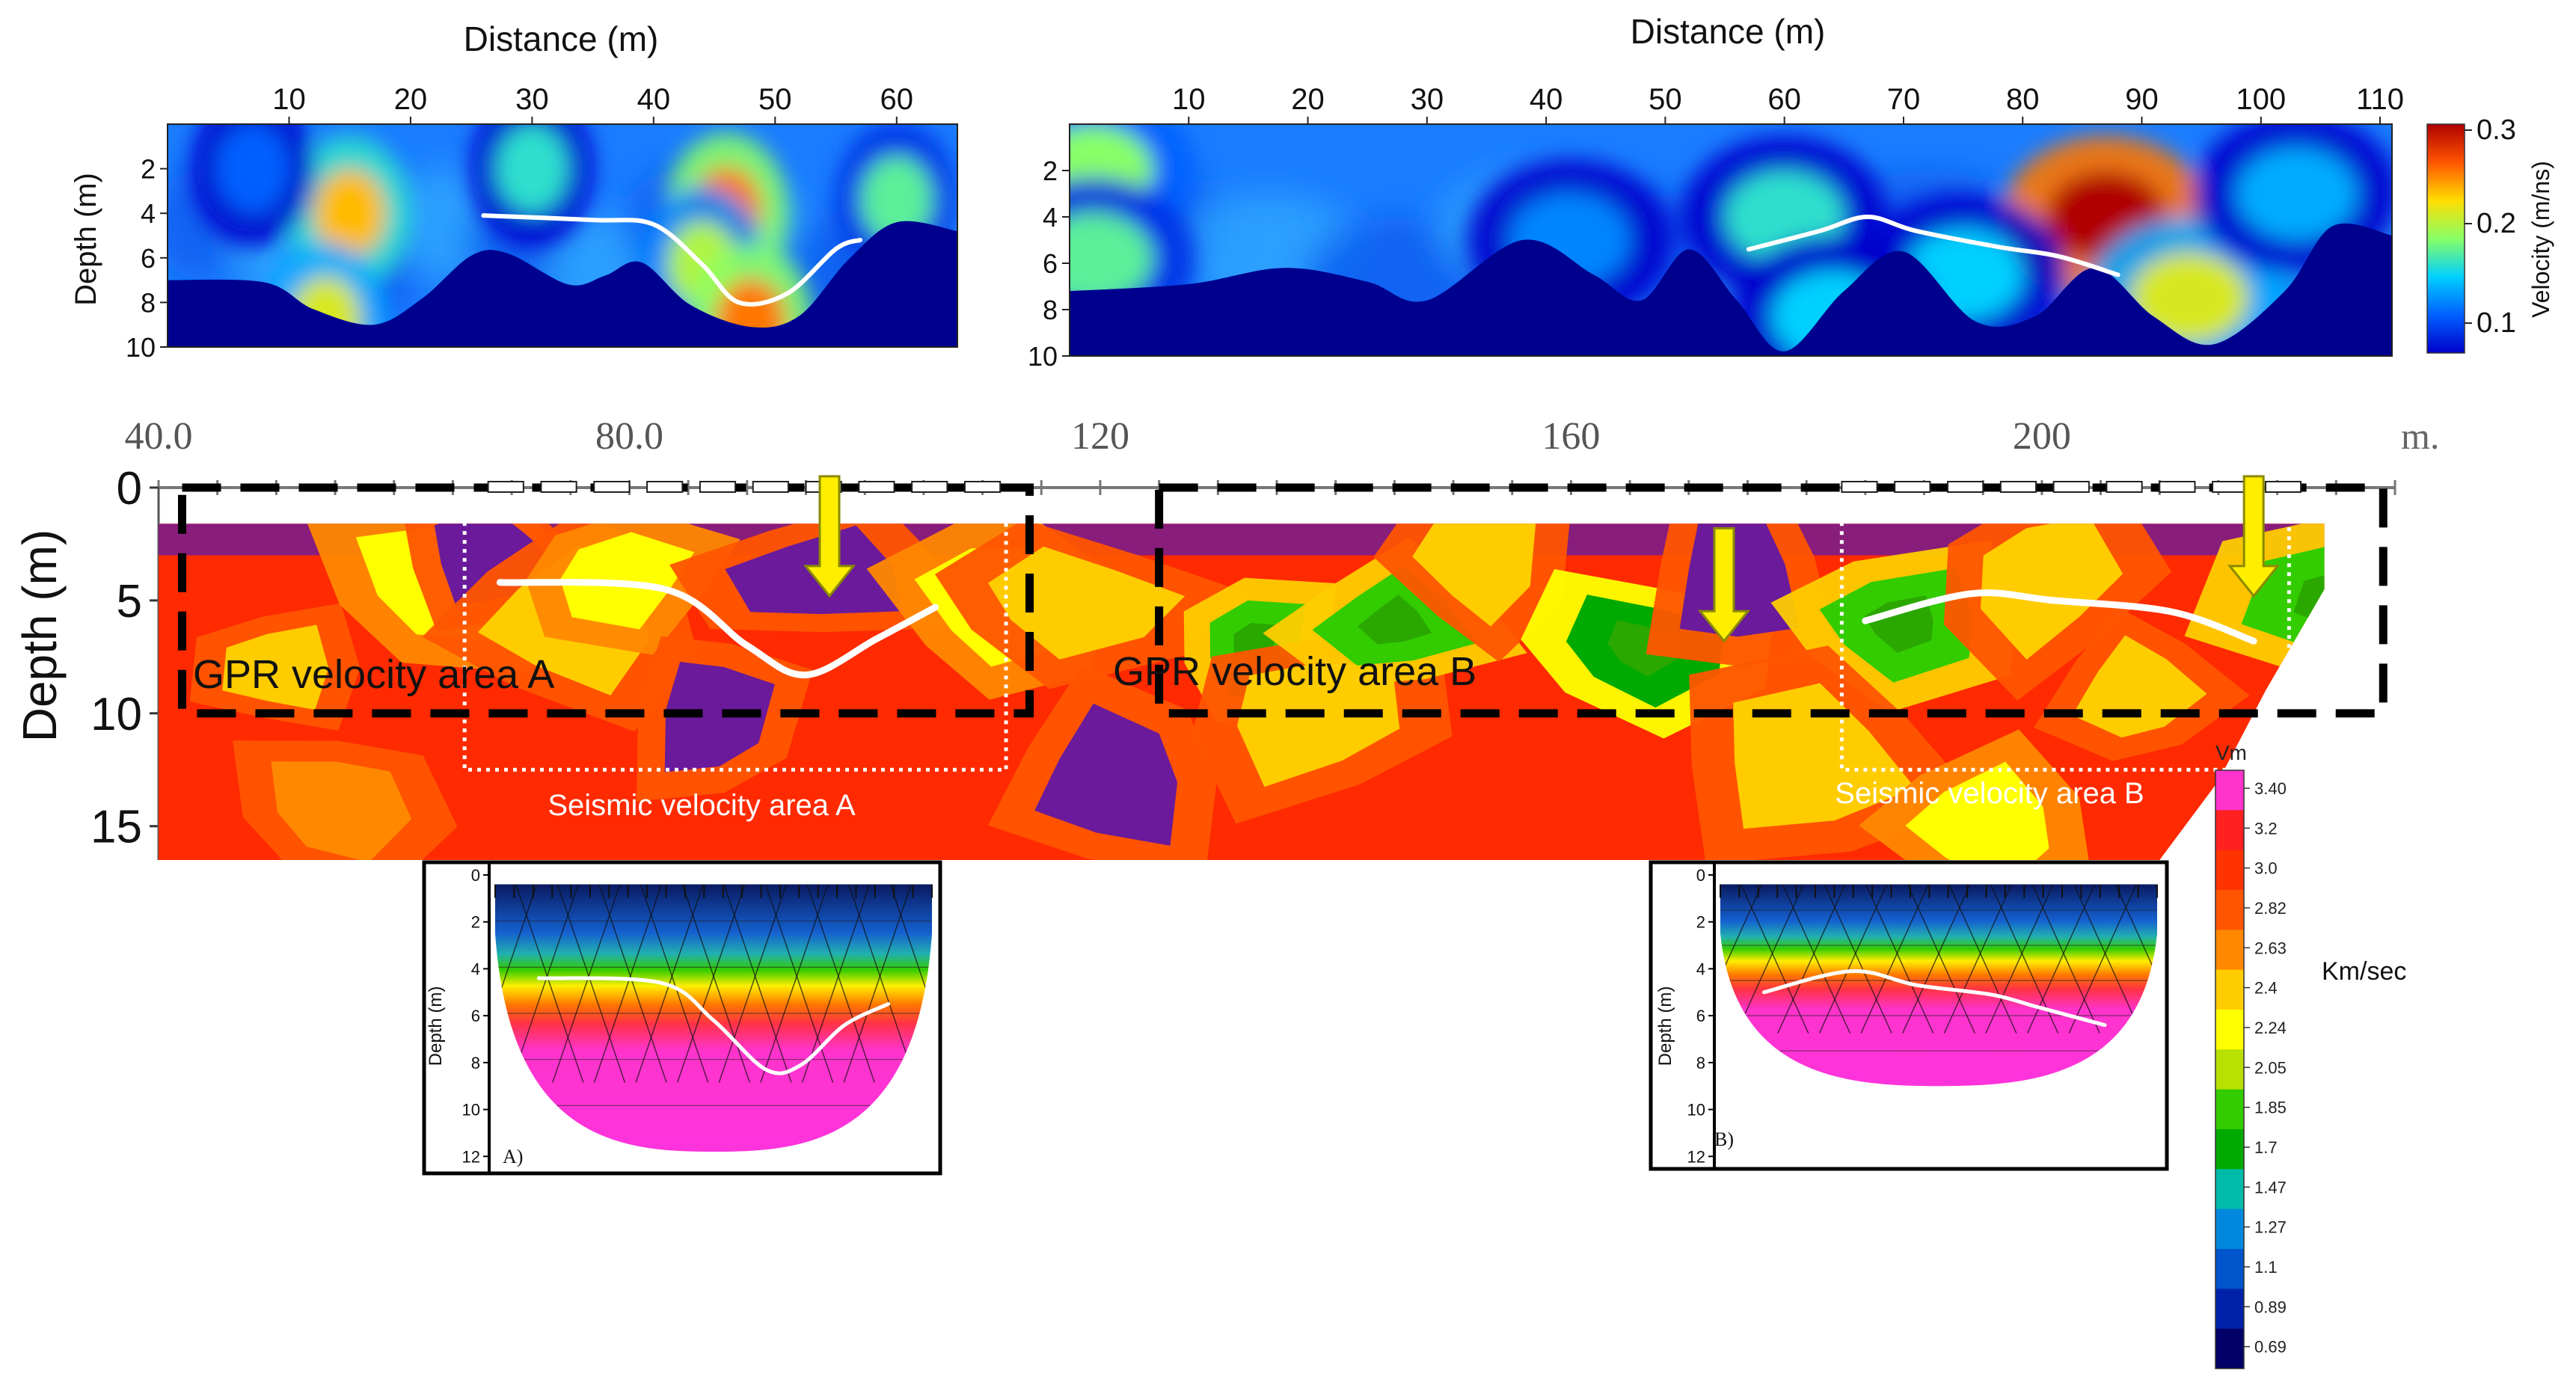 This screenshot has width=2576, height=1385. I want to click on gpr-xtick-label: 70, so click(1904, 99).